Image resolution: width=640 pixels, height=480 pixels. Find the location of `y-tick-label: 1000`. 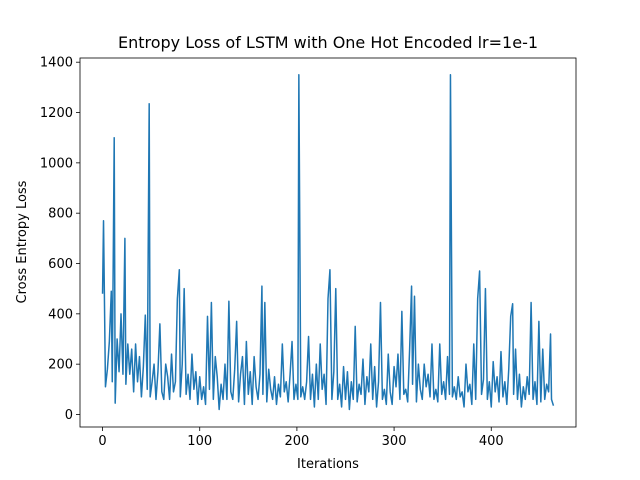

y-tick-label: 1000 is located at coordinates (56, 163).